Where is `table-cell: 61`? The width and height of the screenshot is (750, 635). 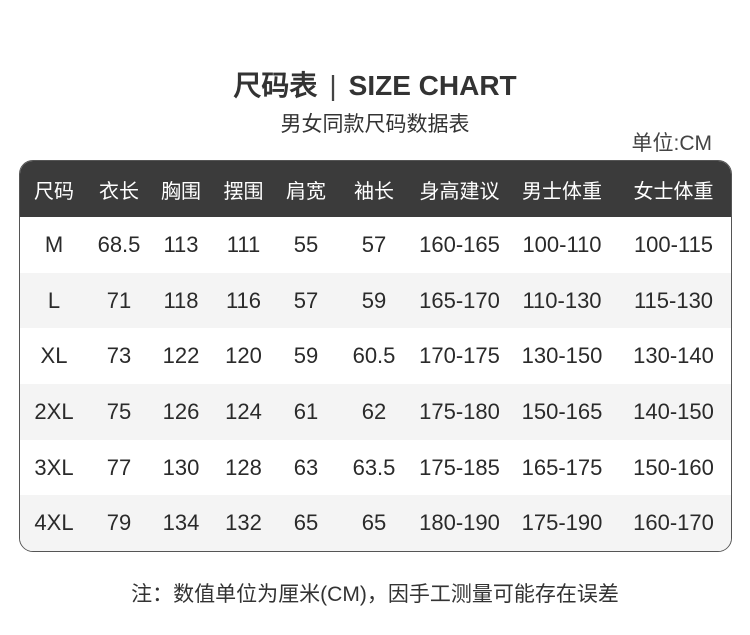
table-cell: 61 is located at coordinates (306, 411).